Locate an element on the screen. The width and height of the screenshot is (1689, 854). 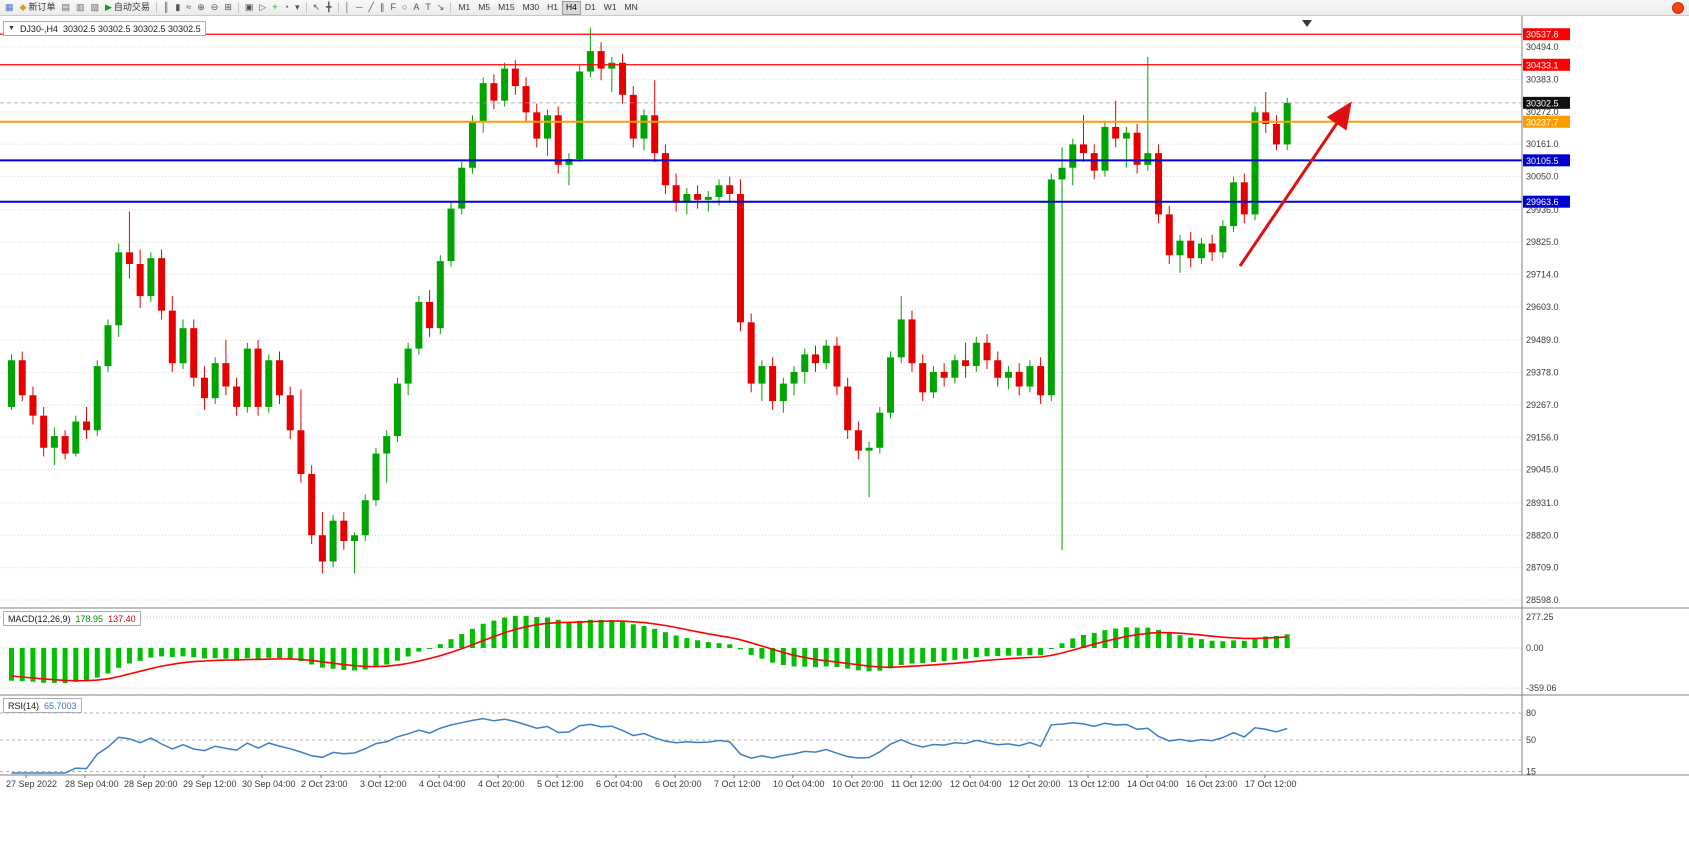
trend-arrow is located at coordinates (1295, 184).